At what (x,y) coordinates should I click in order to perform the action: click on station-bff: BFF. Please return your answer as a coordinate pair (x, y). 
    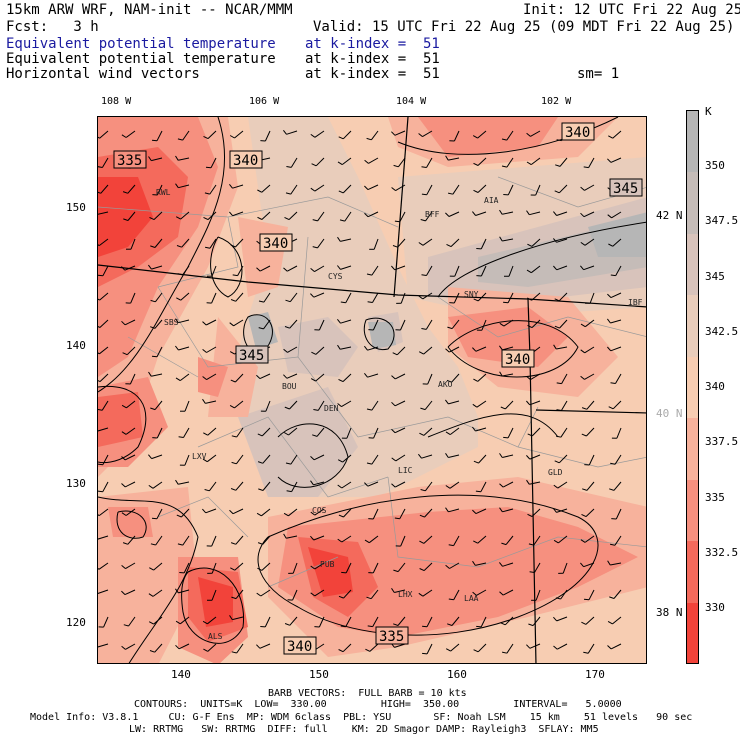
    Looking at the image, I should click on (432, 214).